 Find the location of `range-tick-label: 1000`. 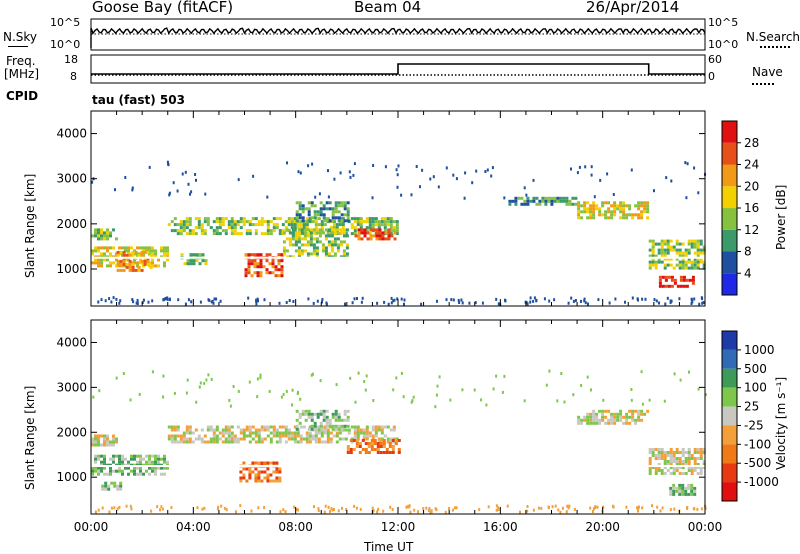

range-tick-label: 1000 is located at coordinates (71, 269).